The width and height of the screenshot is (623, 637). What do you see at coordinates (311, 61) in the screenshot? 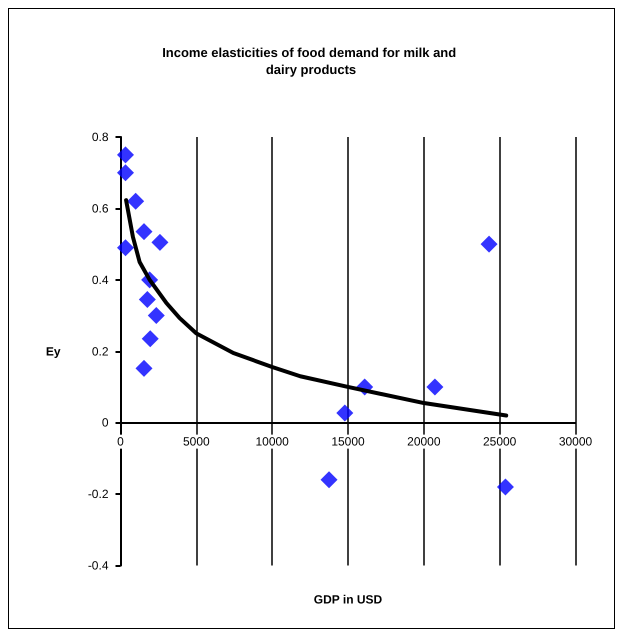
I see `chart-title: Income elasticities of food demand for milk and dairy products` at bounding box center [311, 61].